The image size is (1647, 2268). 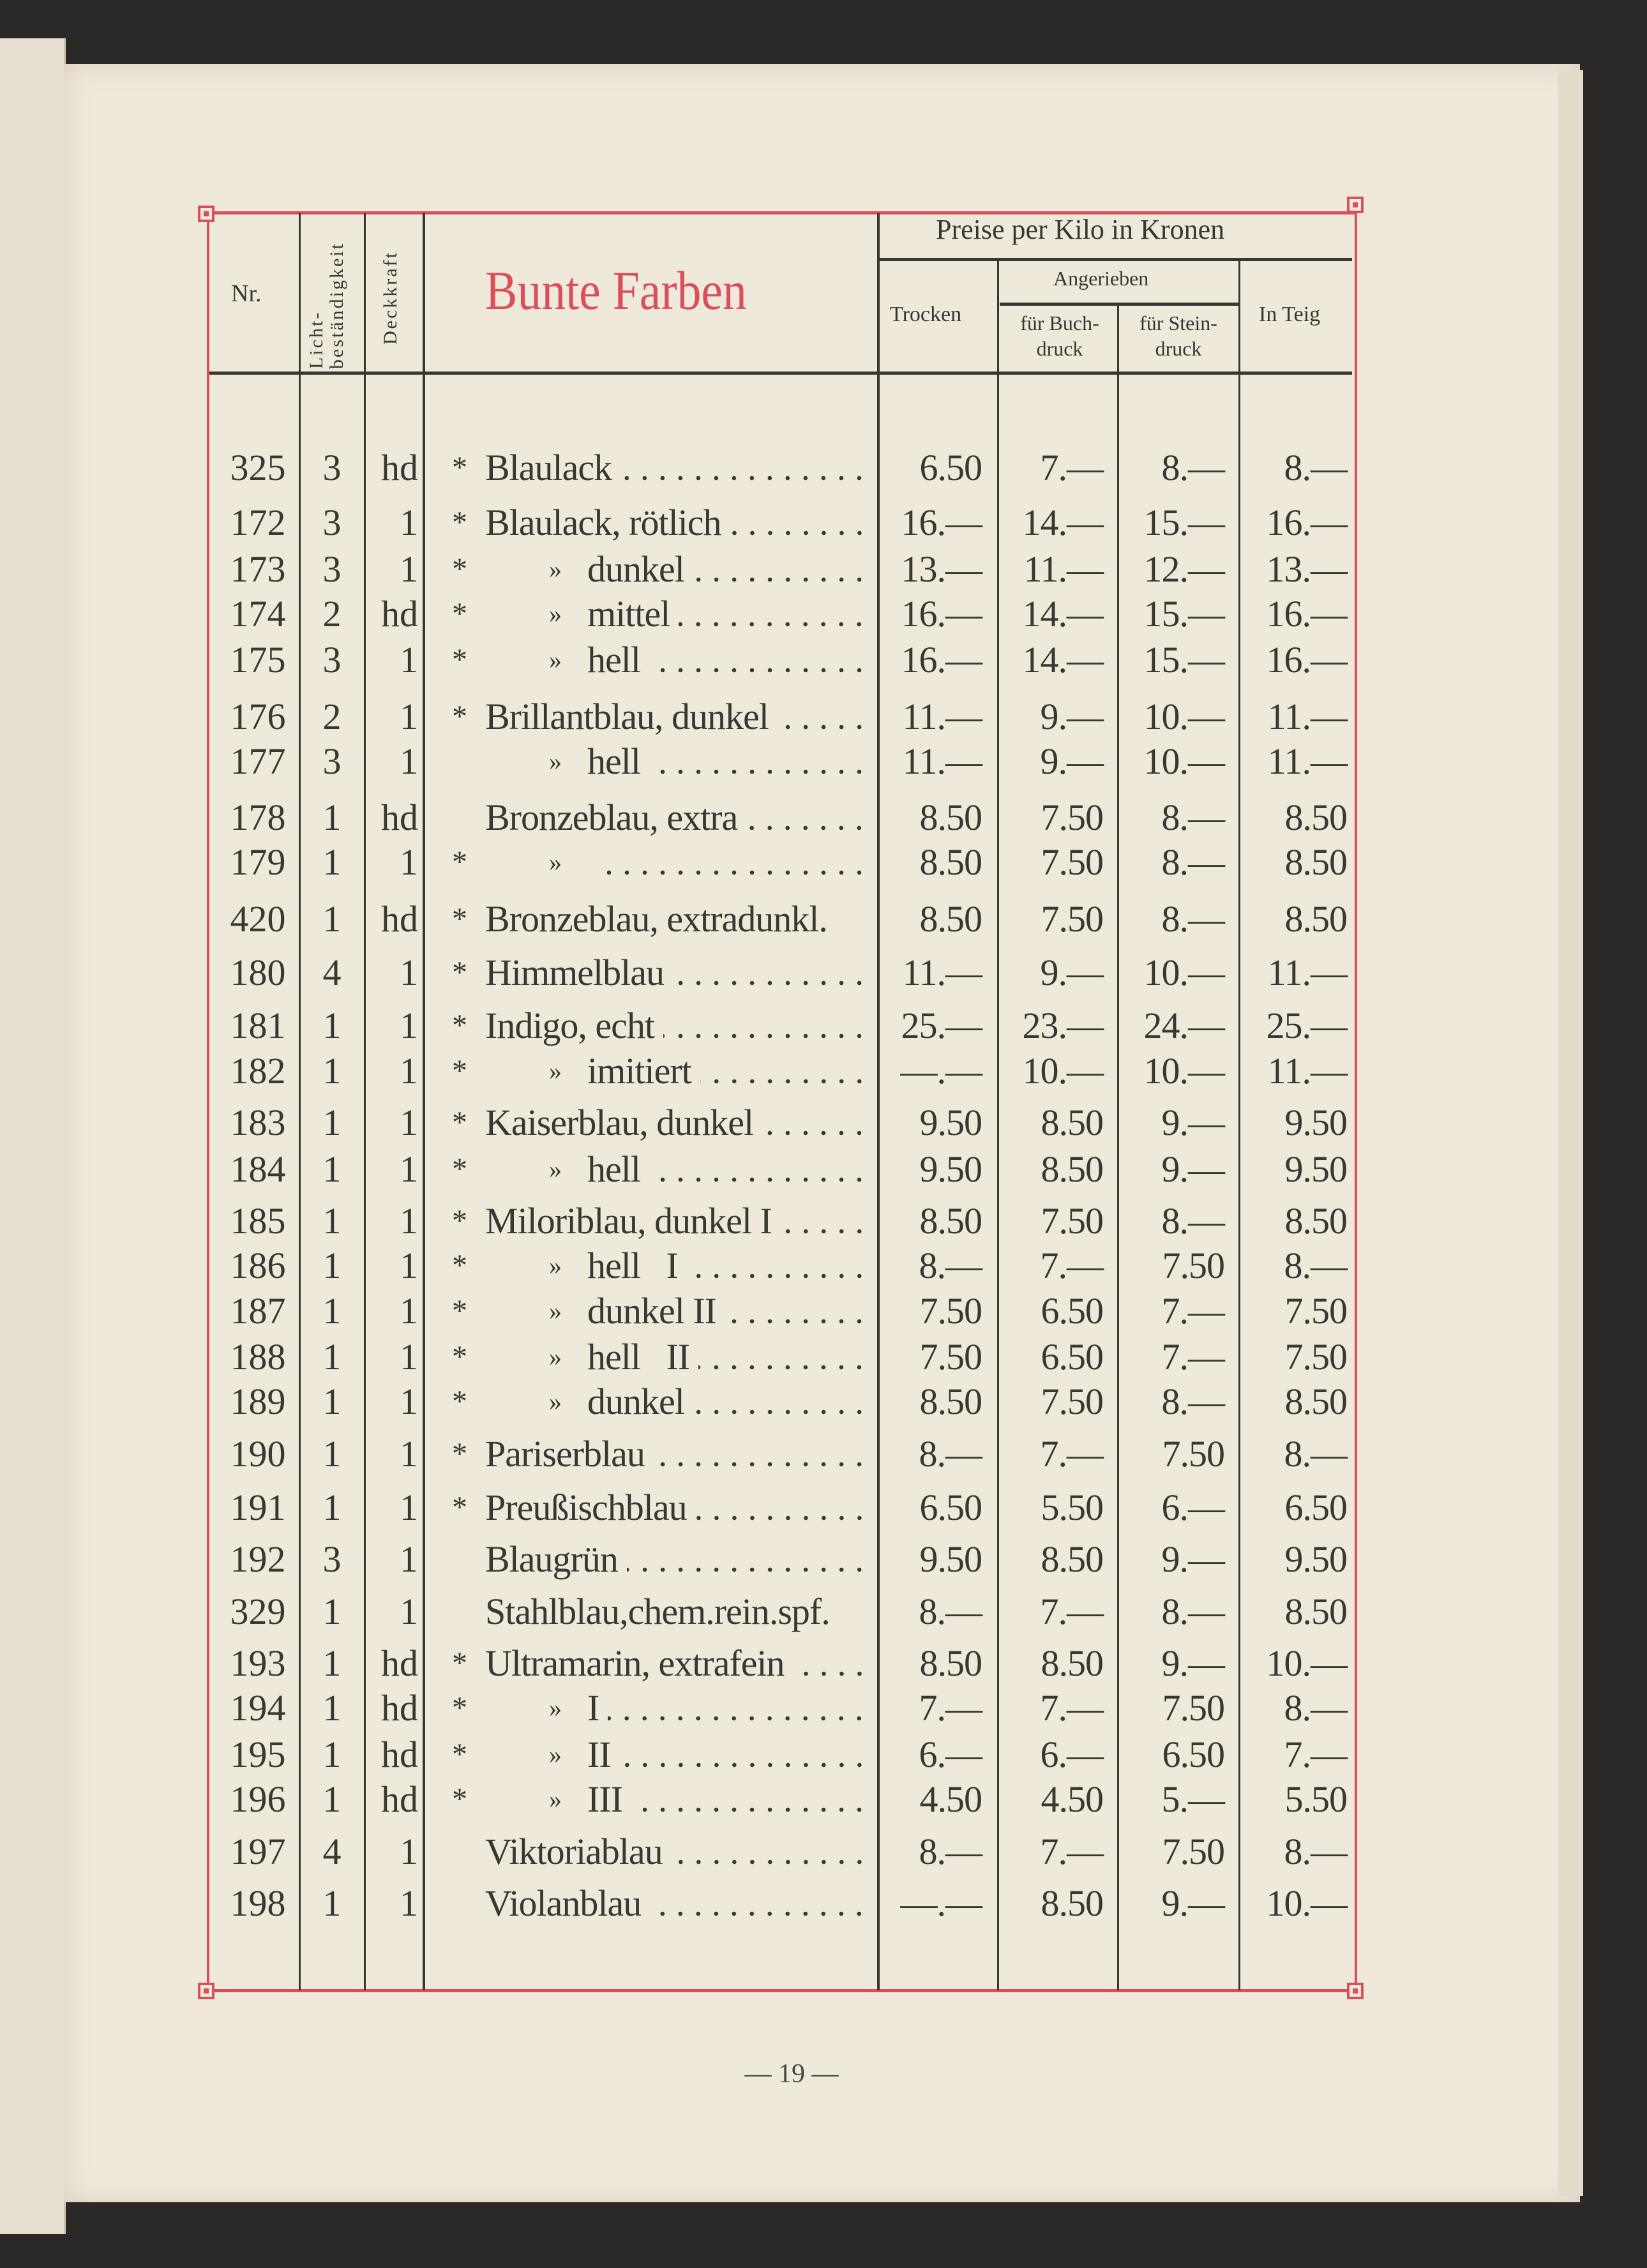 I want to click on opacity: hd, so click(x=399, y=613).